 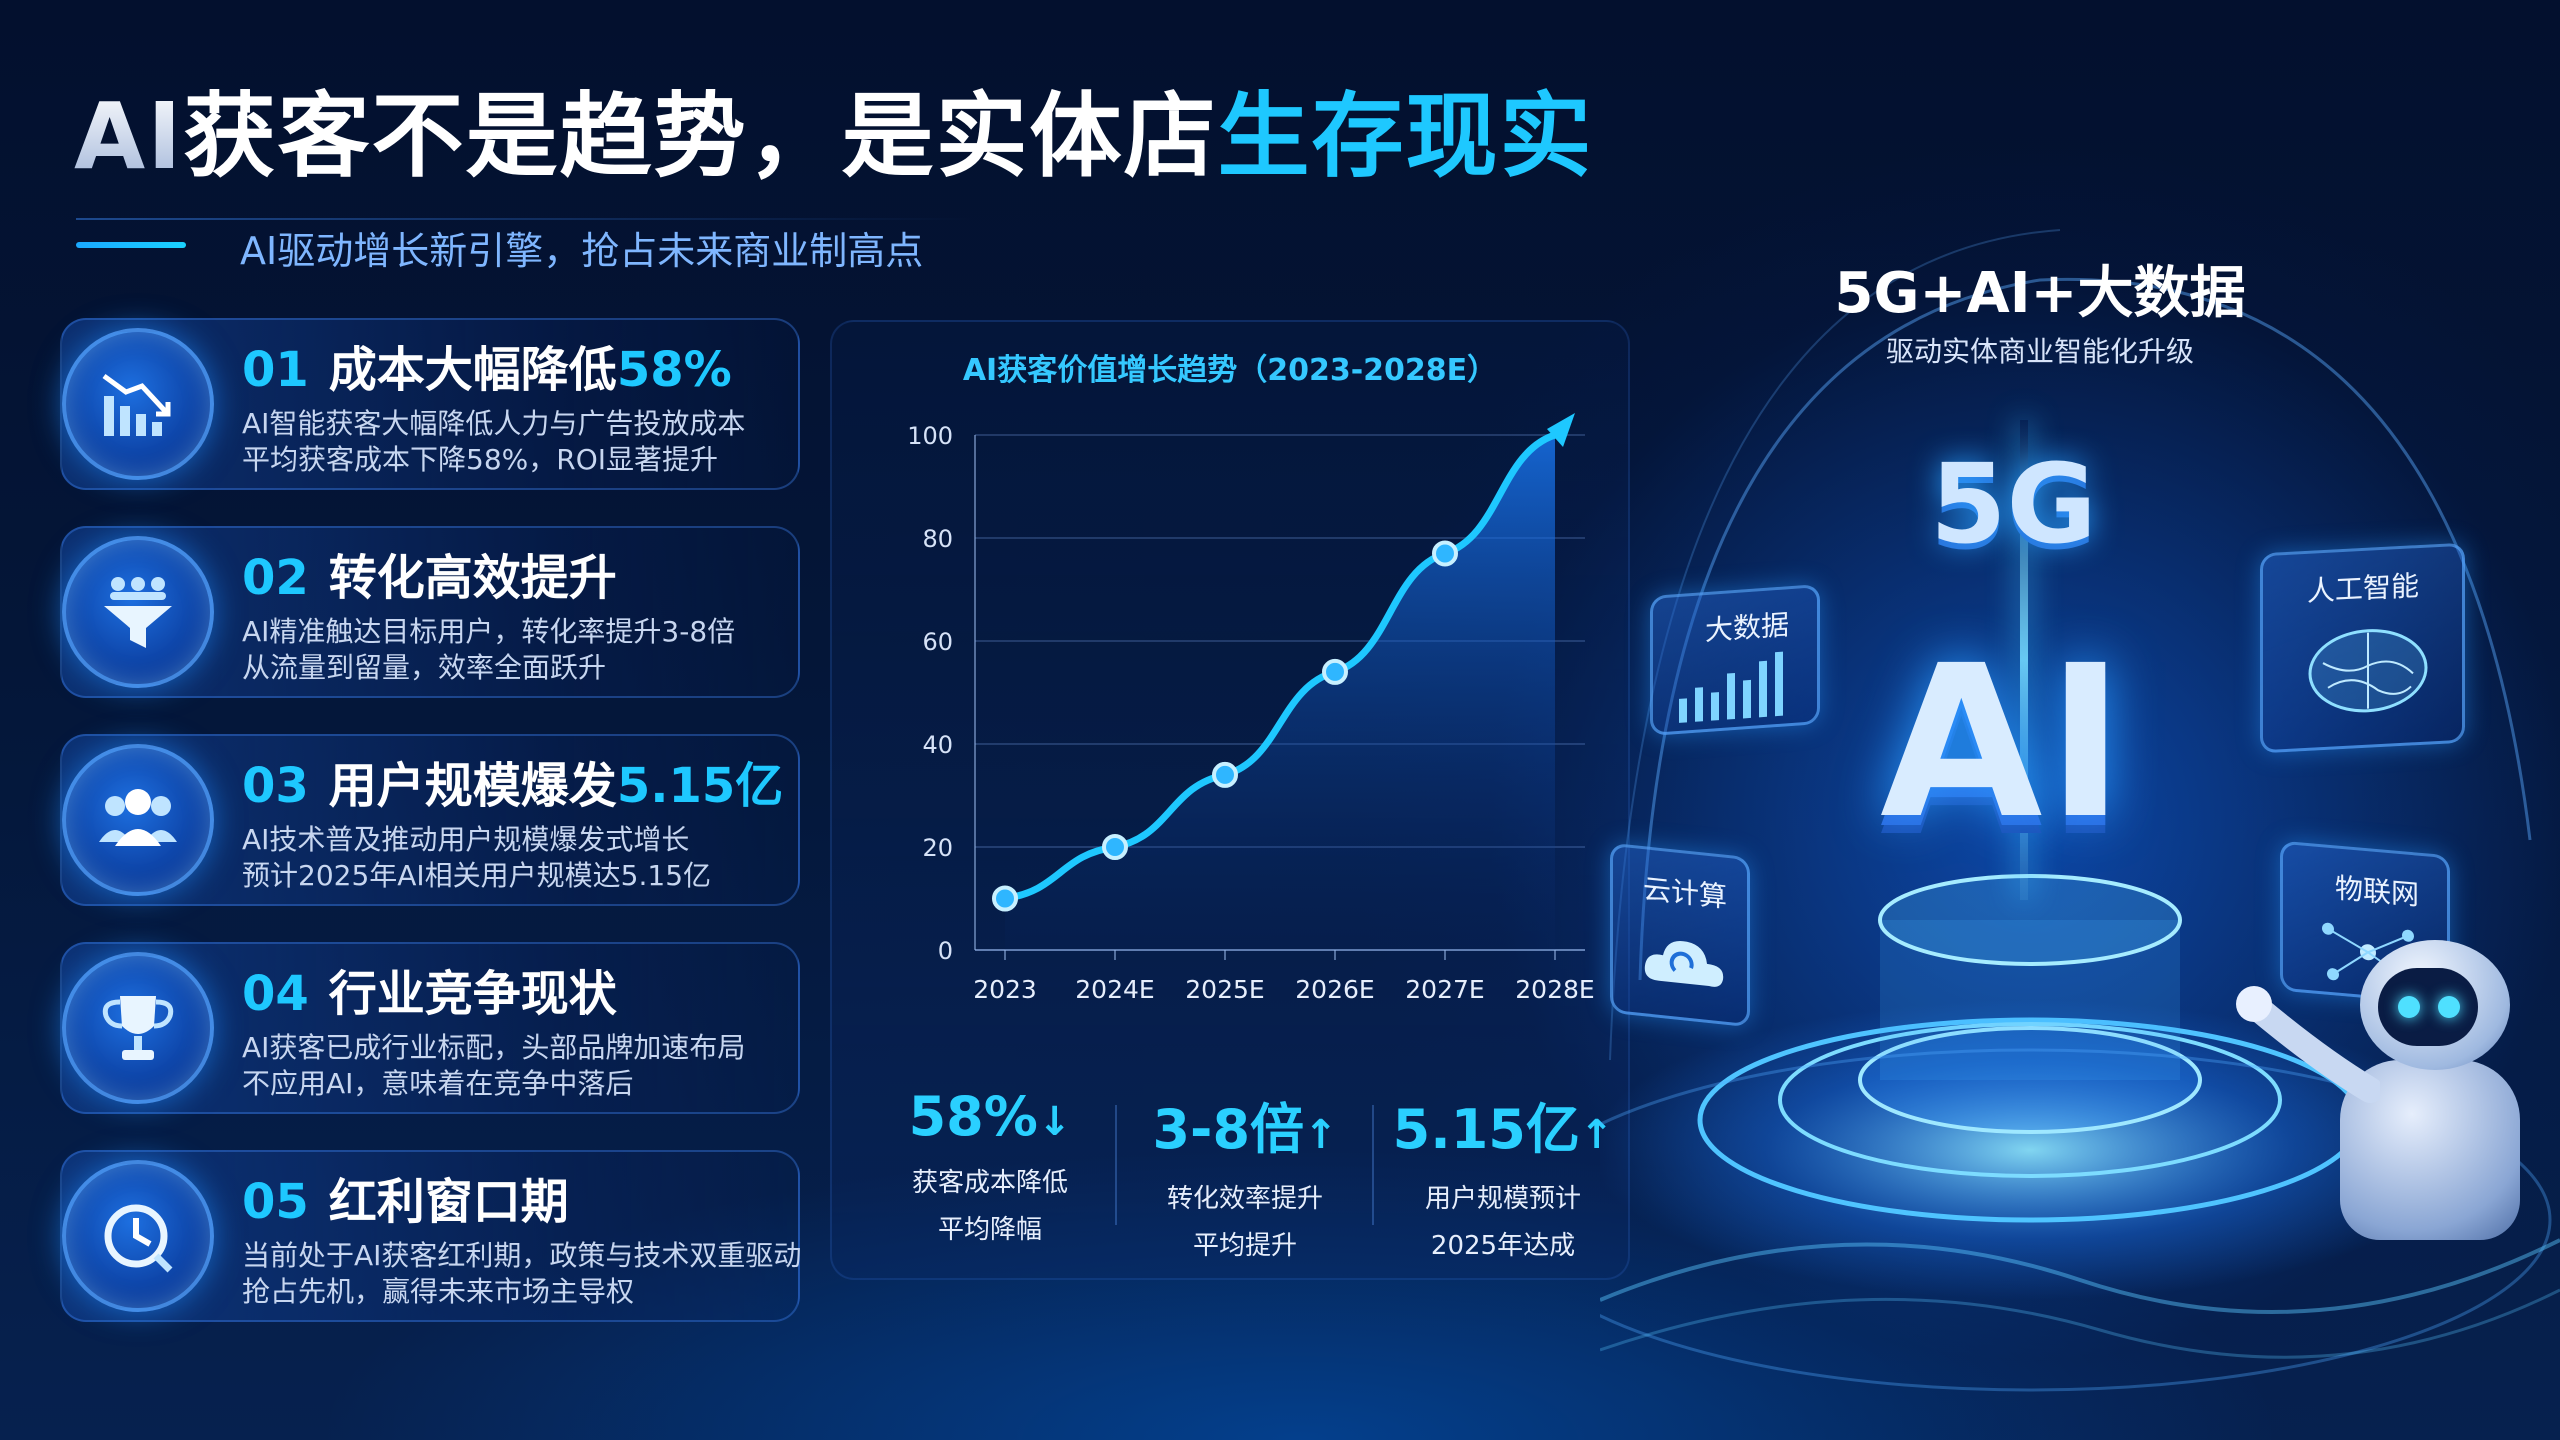 I want to click on cloud-icon, so click(x=1684, y=964).